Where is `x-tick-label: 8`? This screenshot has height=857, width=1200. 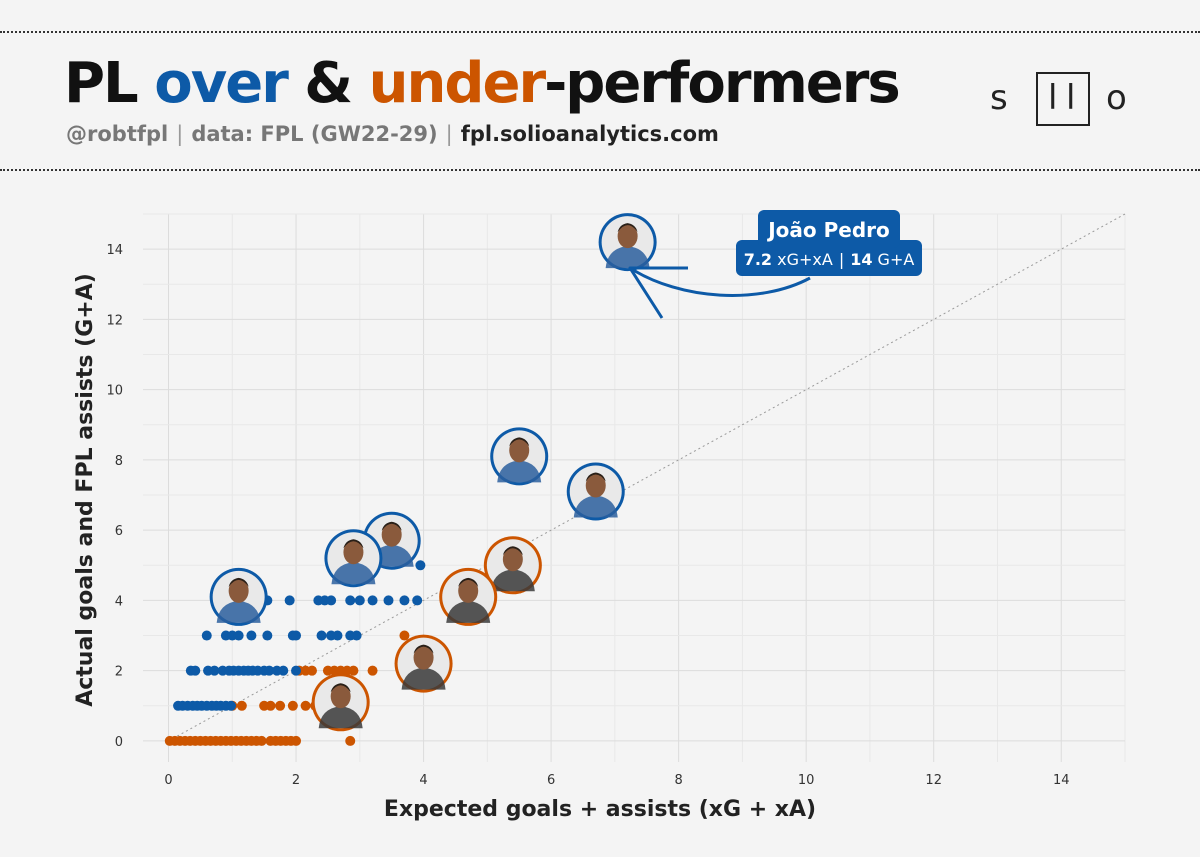
x-tick-label: 8 is located at coordinates (678, 780).